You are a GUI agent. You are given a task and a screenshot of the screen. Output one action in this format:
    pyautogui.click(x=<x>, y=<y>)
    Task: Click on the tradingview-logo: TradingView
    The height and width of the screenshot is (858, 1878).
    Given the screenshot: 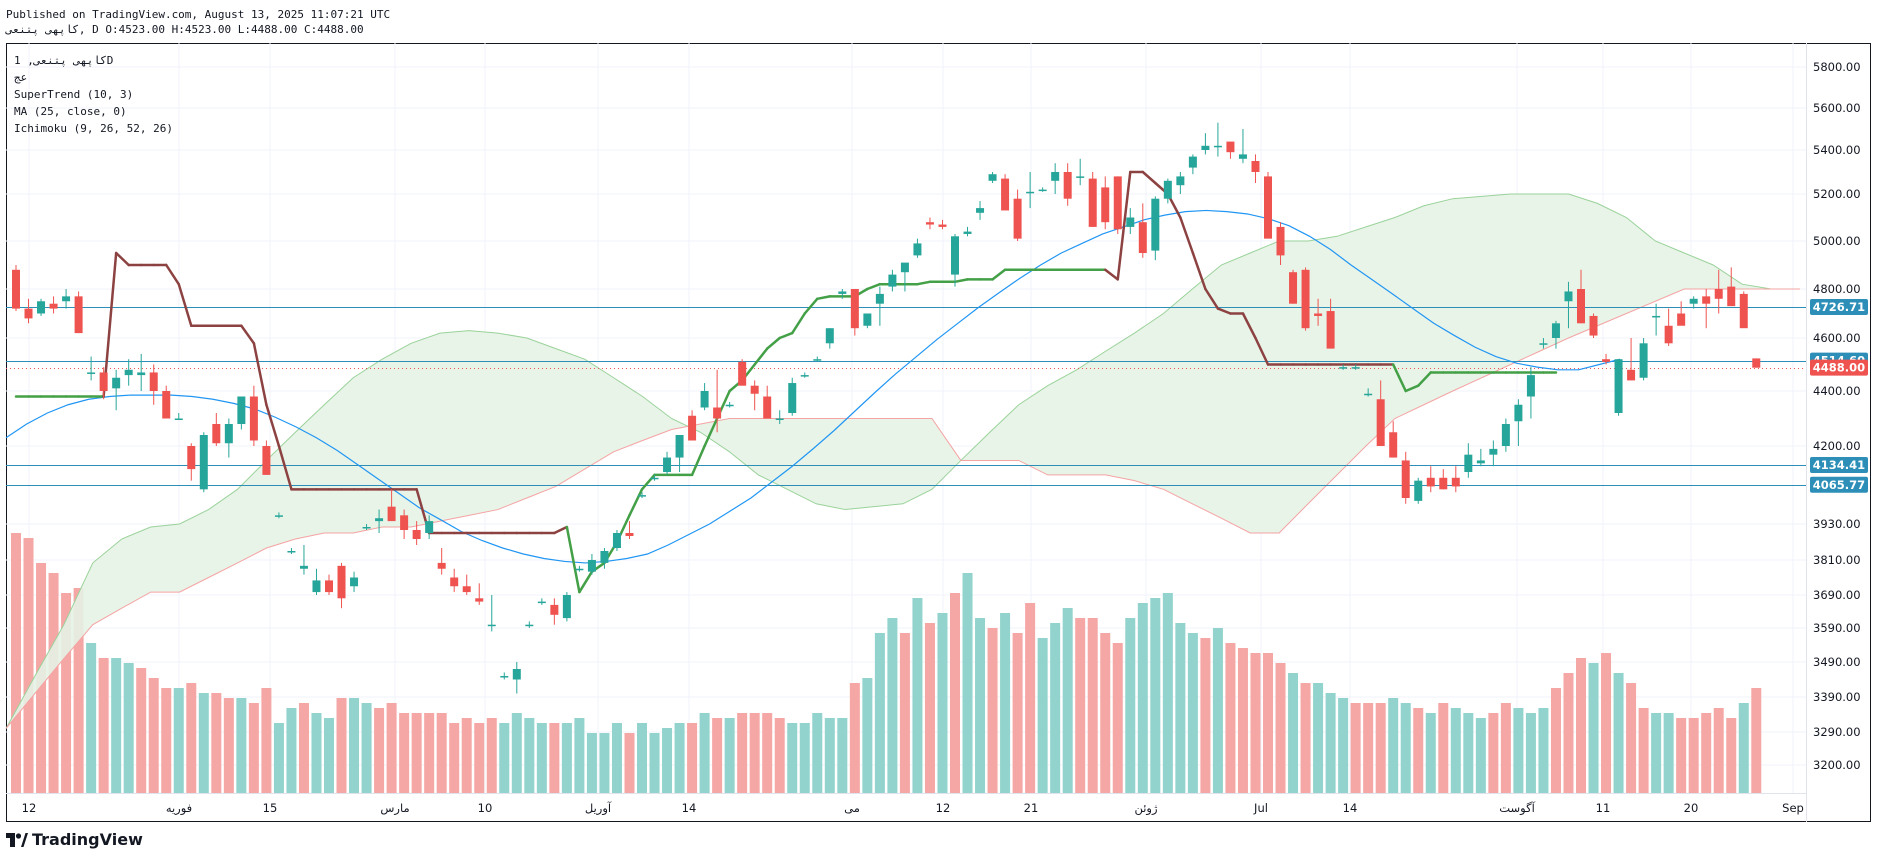 What is the action you would take?
    pyautogui.click(x=74, y=839)
    